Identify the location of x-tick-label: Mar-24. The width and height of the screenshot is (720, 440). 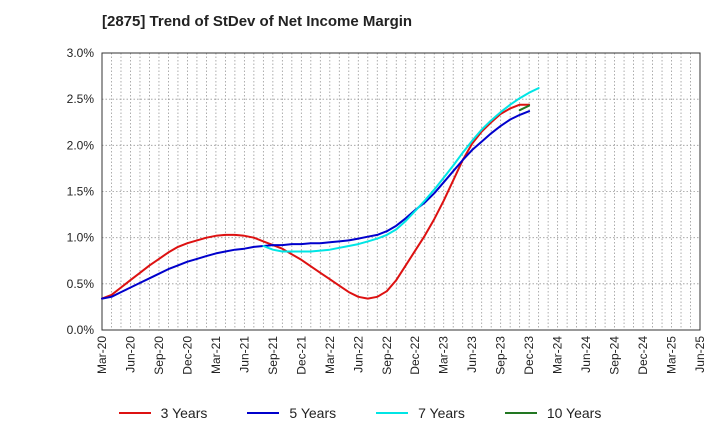
(558, 355).